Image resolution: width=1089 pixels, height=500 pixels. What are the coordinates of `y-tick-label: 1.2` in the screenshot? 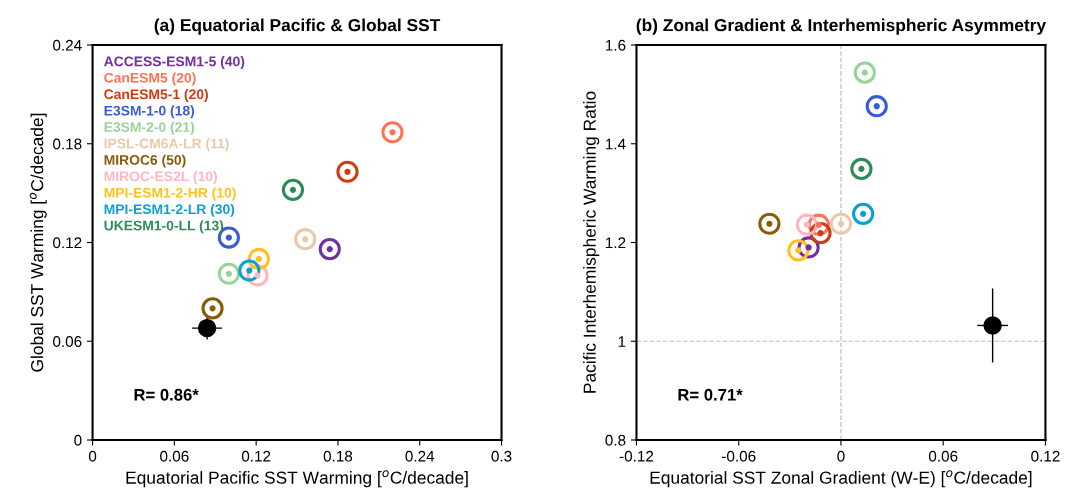 It's located at (615, 243).